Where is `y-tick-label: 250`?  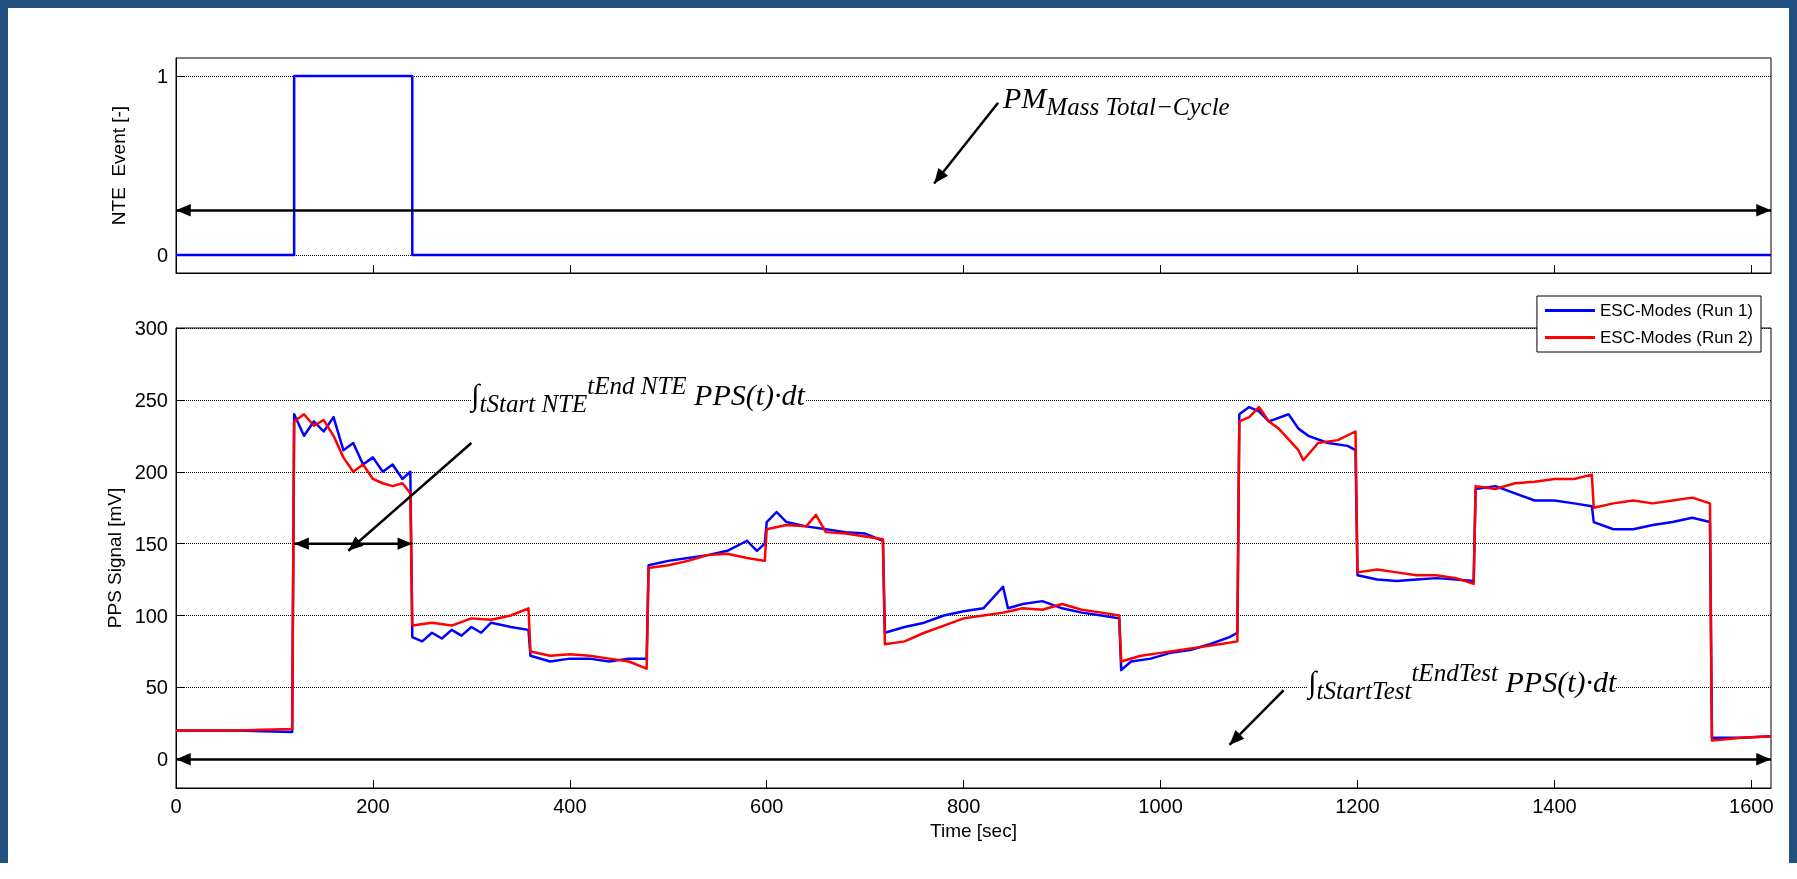
y-tick-label: 250 is located at coordinates (151, 399).